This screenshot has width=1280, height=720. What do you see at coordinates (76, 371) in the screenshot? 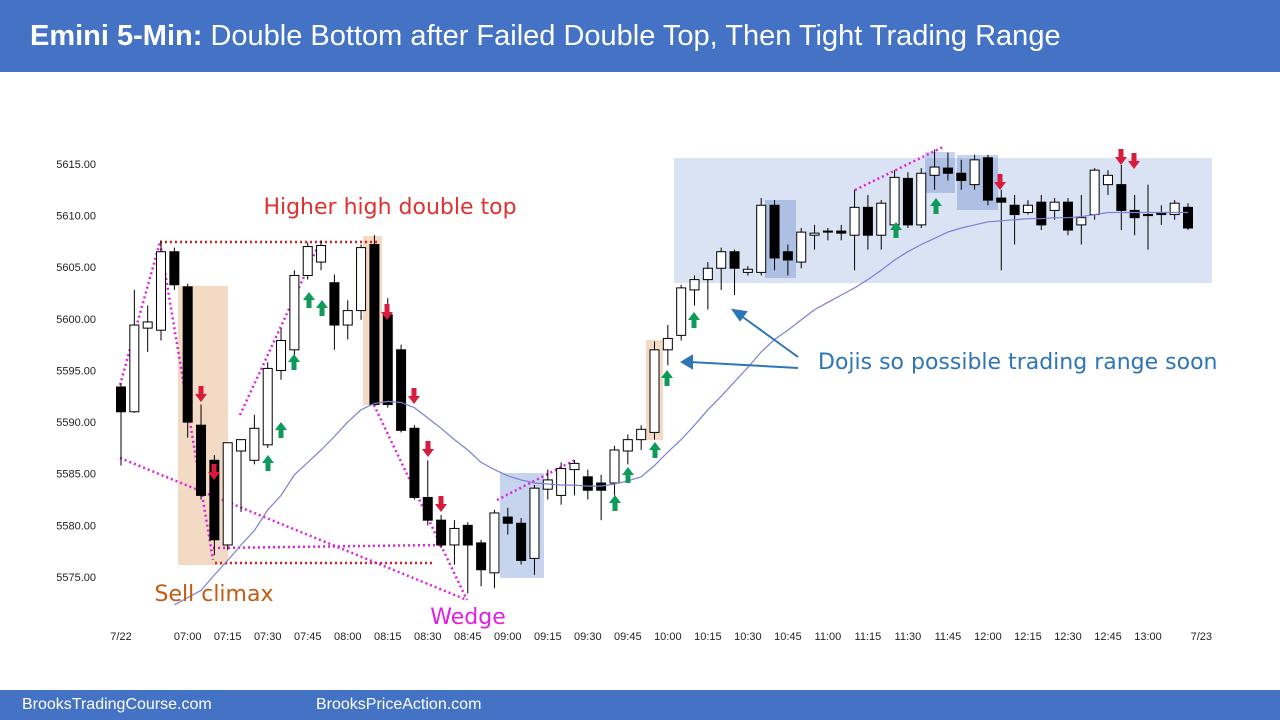
I see `y-tick-label: 5595.00` at bounding box center [76, 371].